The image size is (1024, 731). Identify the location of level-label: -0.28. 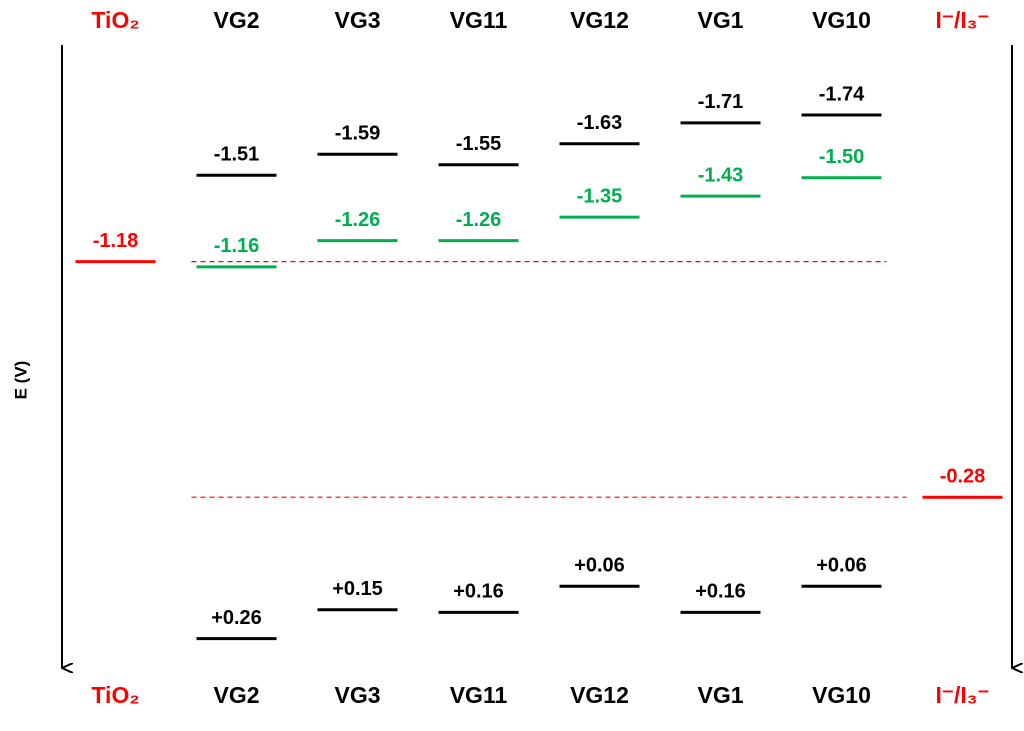
(963, 476).